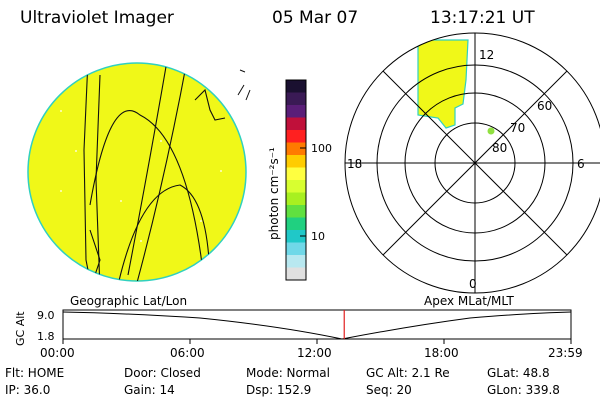  I want to click on lat-label-60: 60, so click(544, 106).